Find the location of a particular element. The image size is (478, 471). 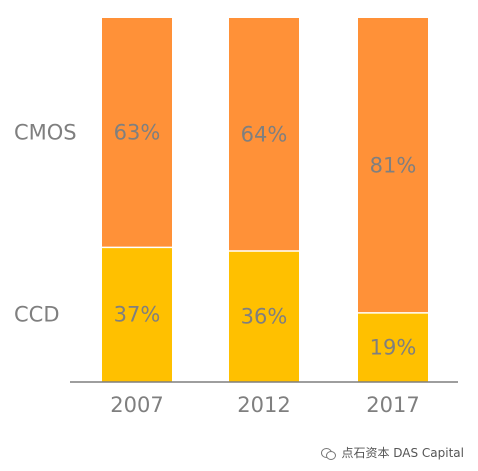

series-row-labels-group: CCD CMOS is located at coordinates (45, 224).